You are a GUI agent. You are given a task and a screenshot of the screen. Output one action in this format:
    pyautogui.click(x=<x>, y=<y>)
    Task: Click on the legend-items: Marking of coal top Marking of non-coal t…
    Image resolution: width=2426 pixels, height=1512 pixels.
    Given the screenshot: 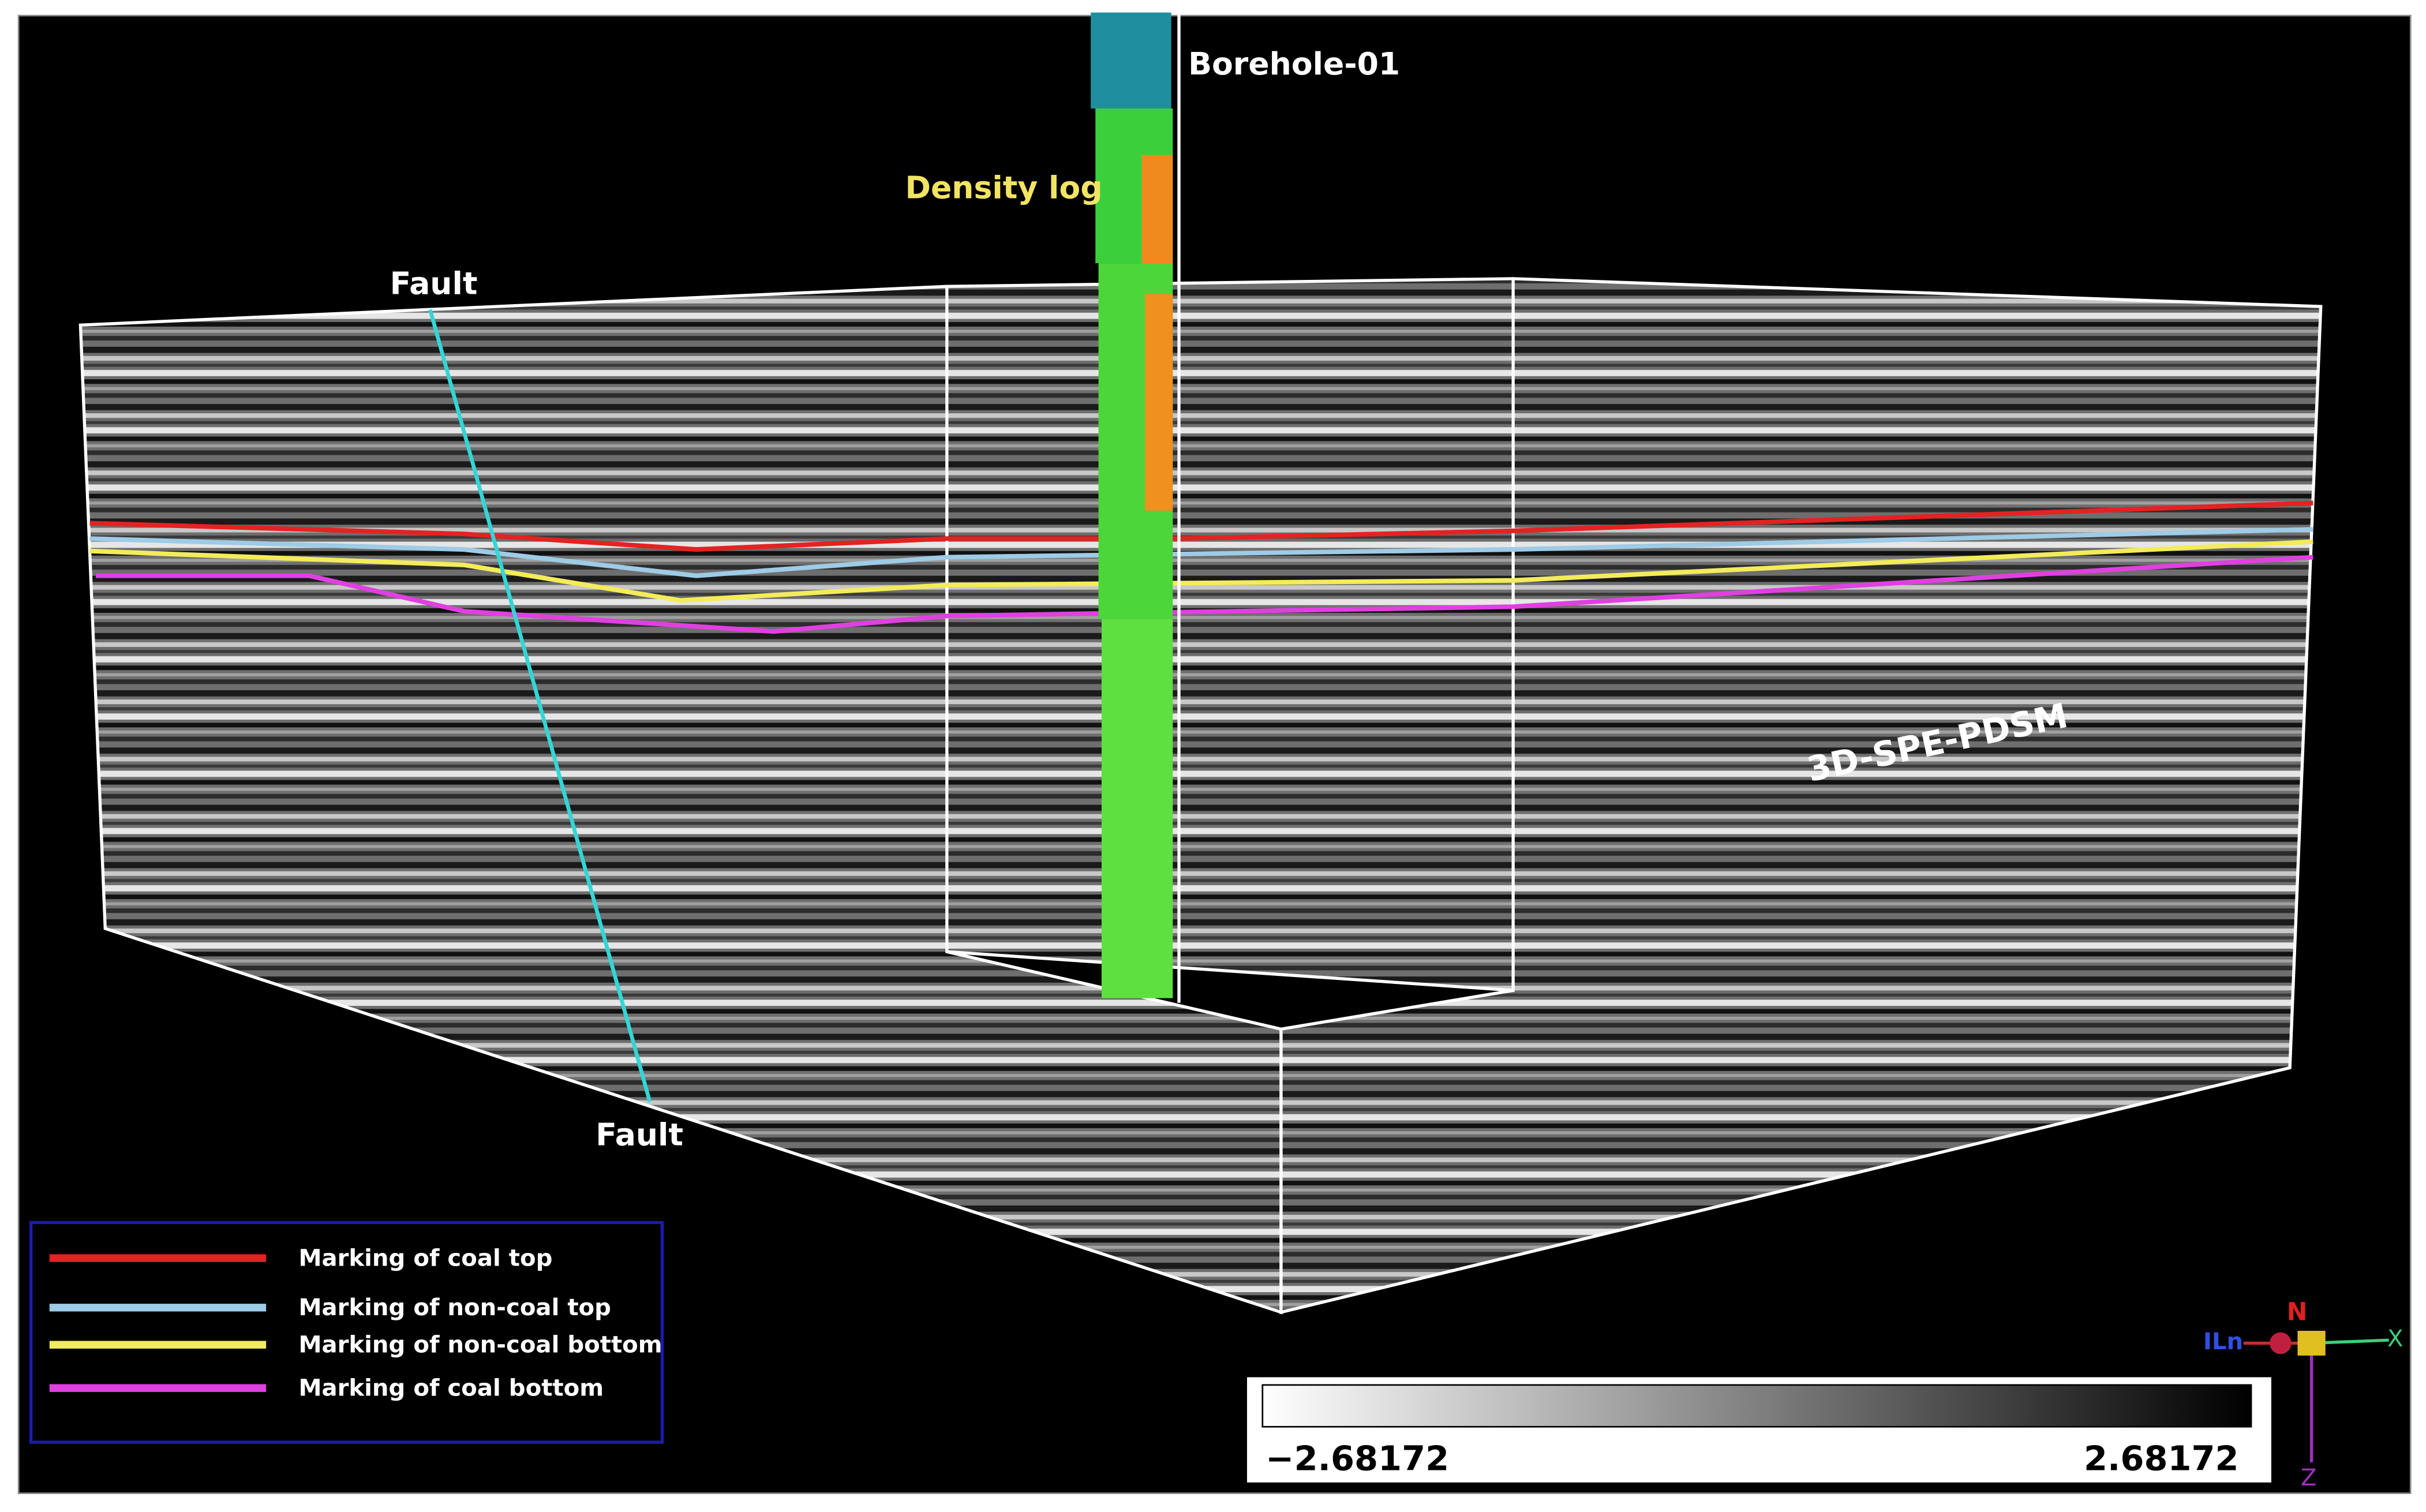 What is the action you would take?
    pyautogui.click(x=355, y=1324)
    